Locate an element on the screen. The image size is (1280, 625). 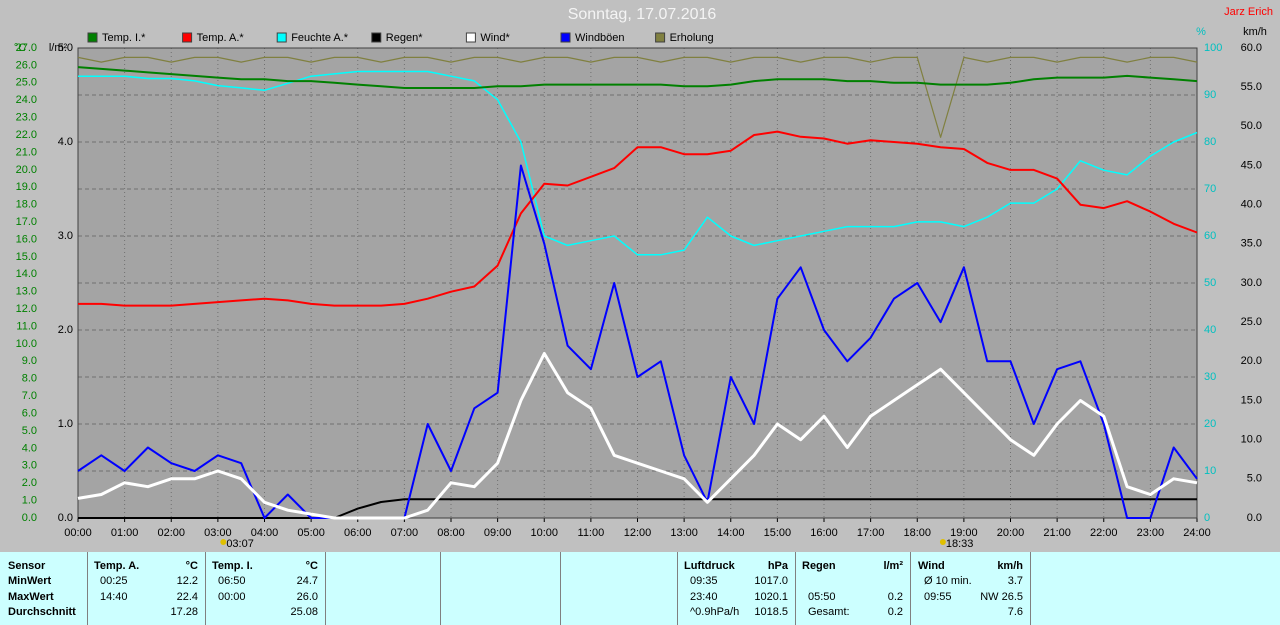
y-tick-label: 30 is located at coordinates (1210, 377).